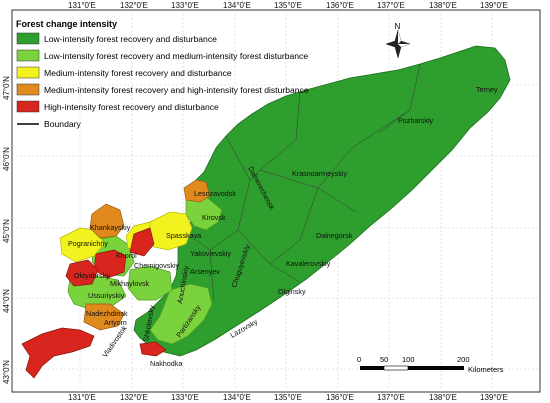 The height and width of the screenshot is (403, 550). Describe the element at coordinates (166, 363) in the screenshot. I see `place-label: Nakhodka` at that location.